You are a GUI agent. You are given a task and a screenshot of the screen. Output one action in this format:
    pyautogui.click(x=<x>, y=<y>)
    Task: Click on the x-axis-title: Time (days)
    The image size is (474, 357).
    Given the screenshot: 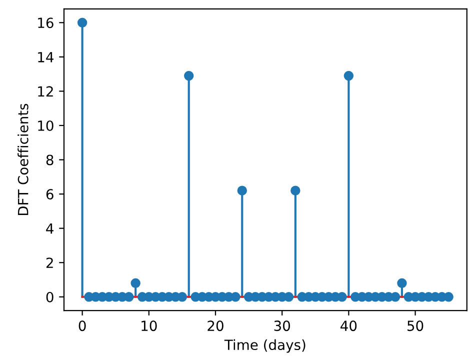 What is the action you would take?
    pyautogui.click(x=265, y=346)
    